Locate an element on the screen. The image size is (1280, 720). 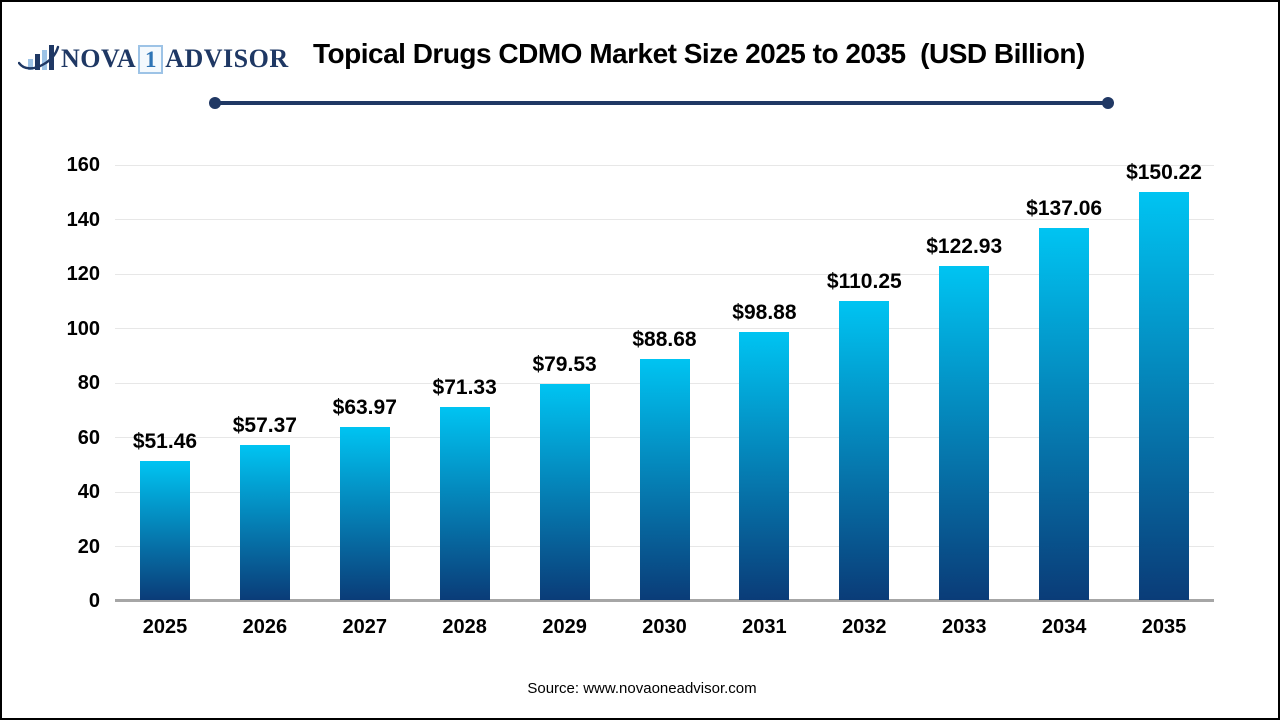
bar-2034 is located at coordinates (1064, 413).